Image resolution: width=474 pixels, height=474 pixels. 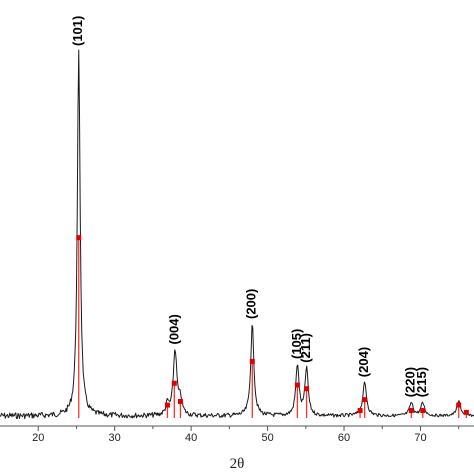 I want to click on x-axis-title: 2θ, so click(x=237, y=464).